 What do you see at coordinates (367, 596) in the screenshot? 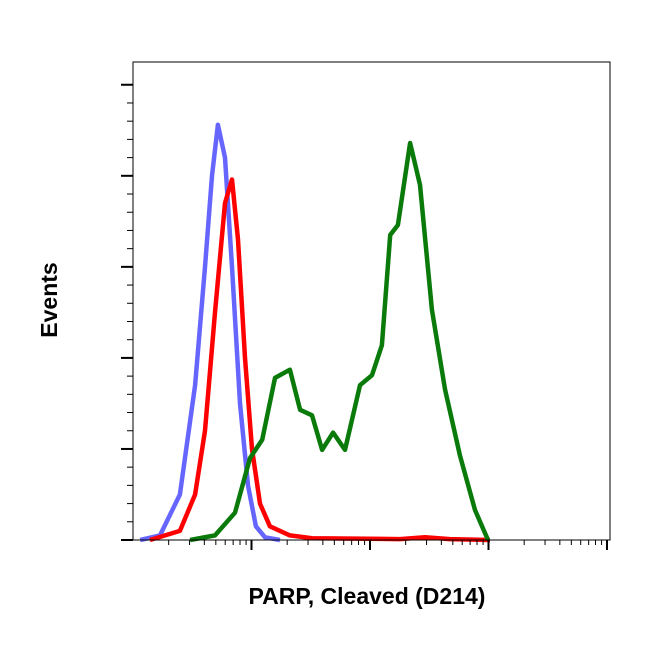
I see `x-axis-label: PARP, Cleaved (D214)` at bounding box center [367, 596].